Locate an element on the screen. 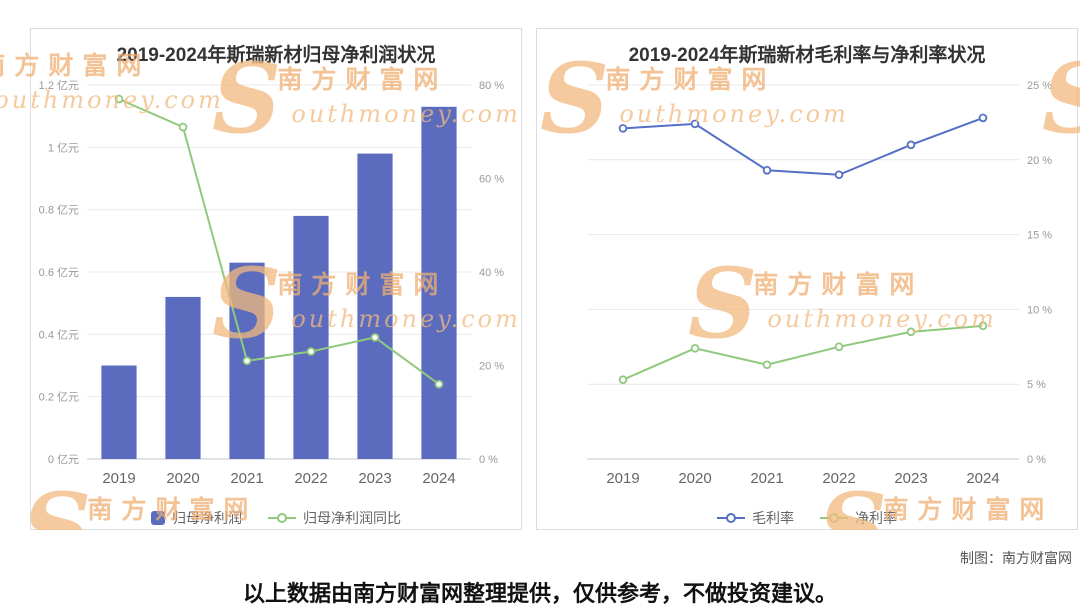 Image resolution: width=1080 pixels, height=614 pixels. svg-text: 1 亿元 is located at coordinates (63, 147).